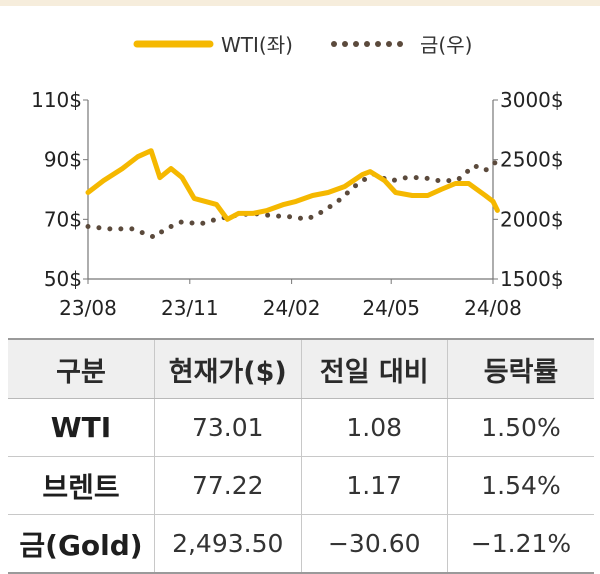  I want to click on change-cell: −30.60, so click(374, 544).